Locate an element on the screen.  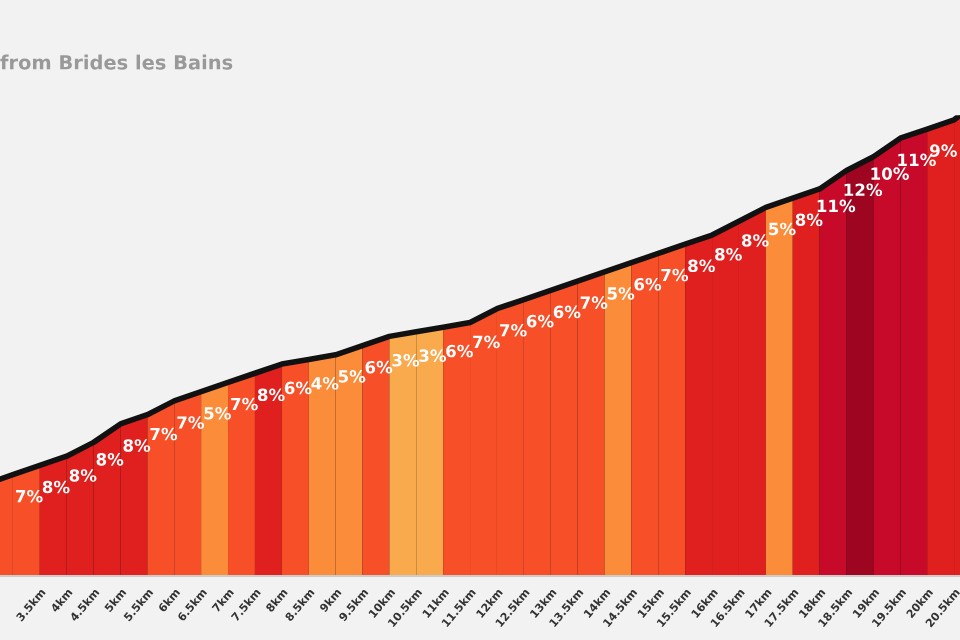
band-label: 12% is located at coordinates (863, 190).